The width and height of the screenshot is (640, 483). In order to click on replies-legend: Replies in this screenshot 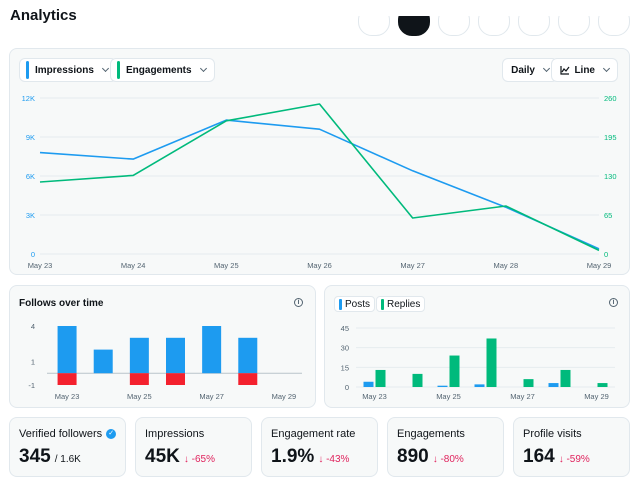, I will do `click(401, 304)`.